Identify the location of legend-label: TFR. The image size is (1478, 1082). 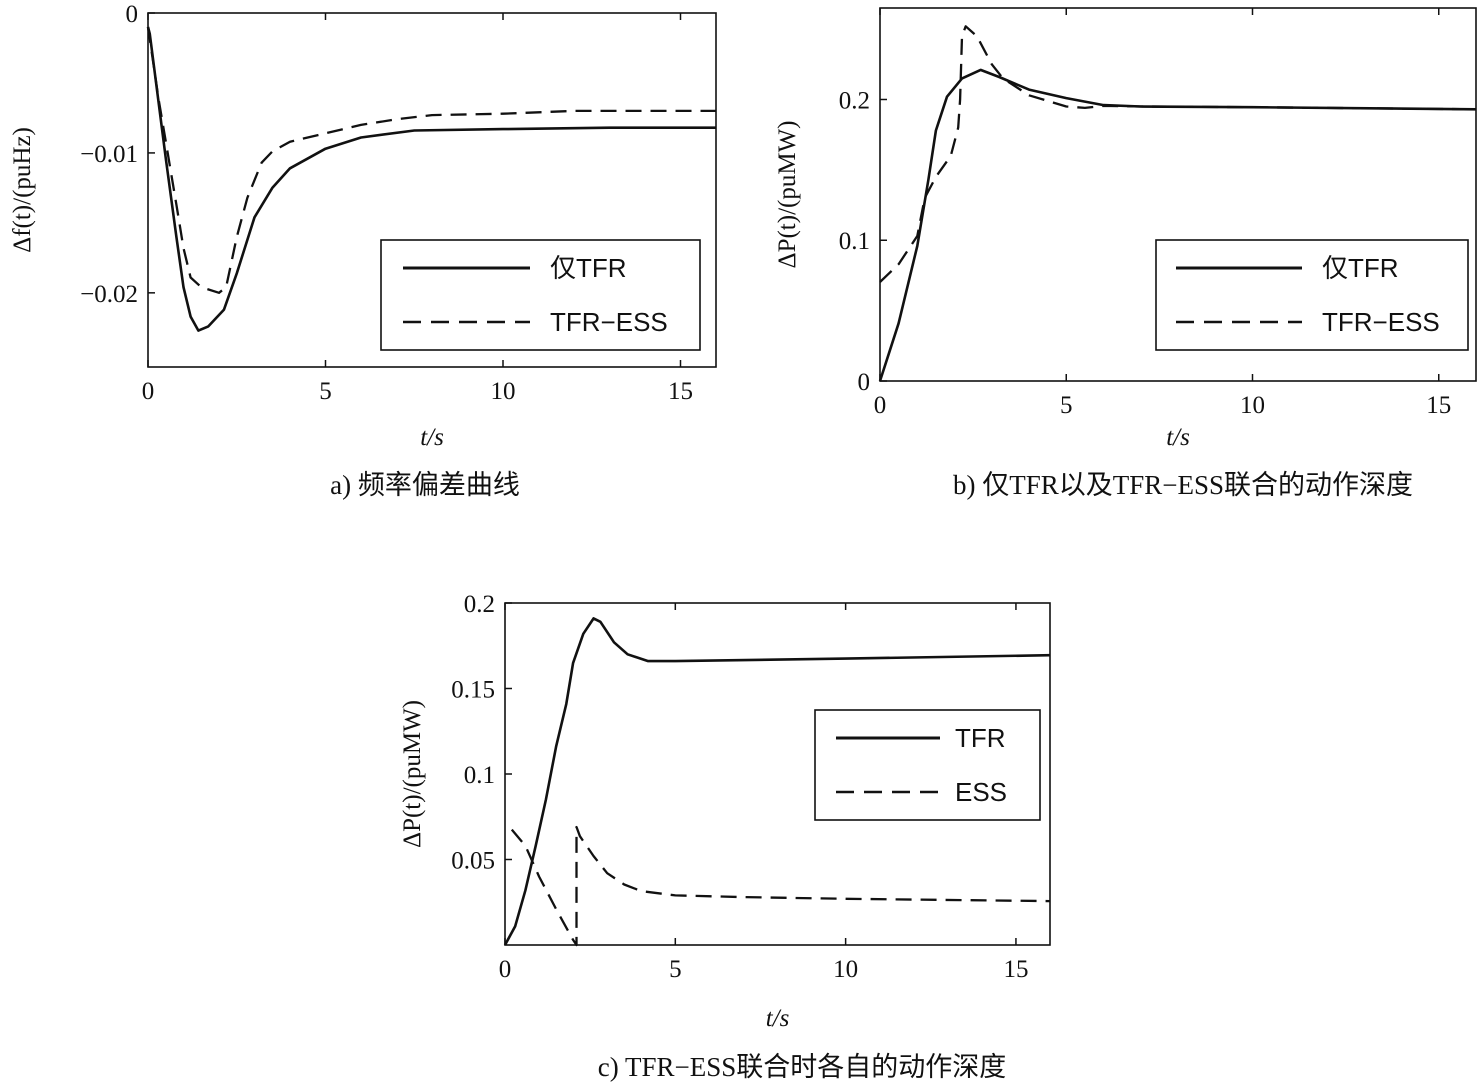
(980, 738).